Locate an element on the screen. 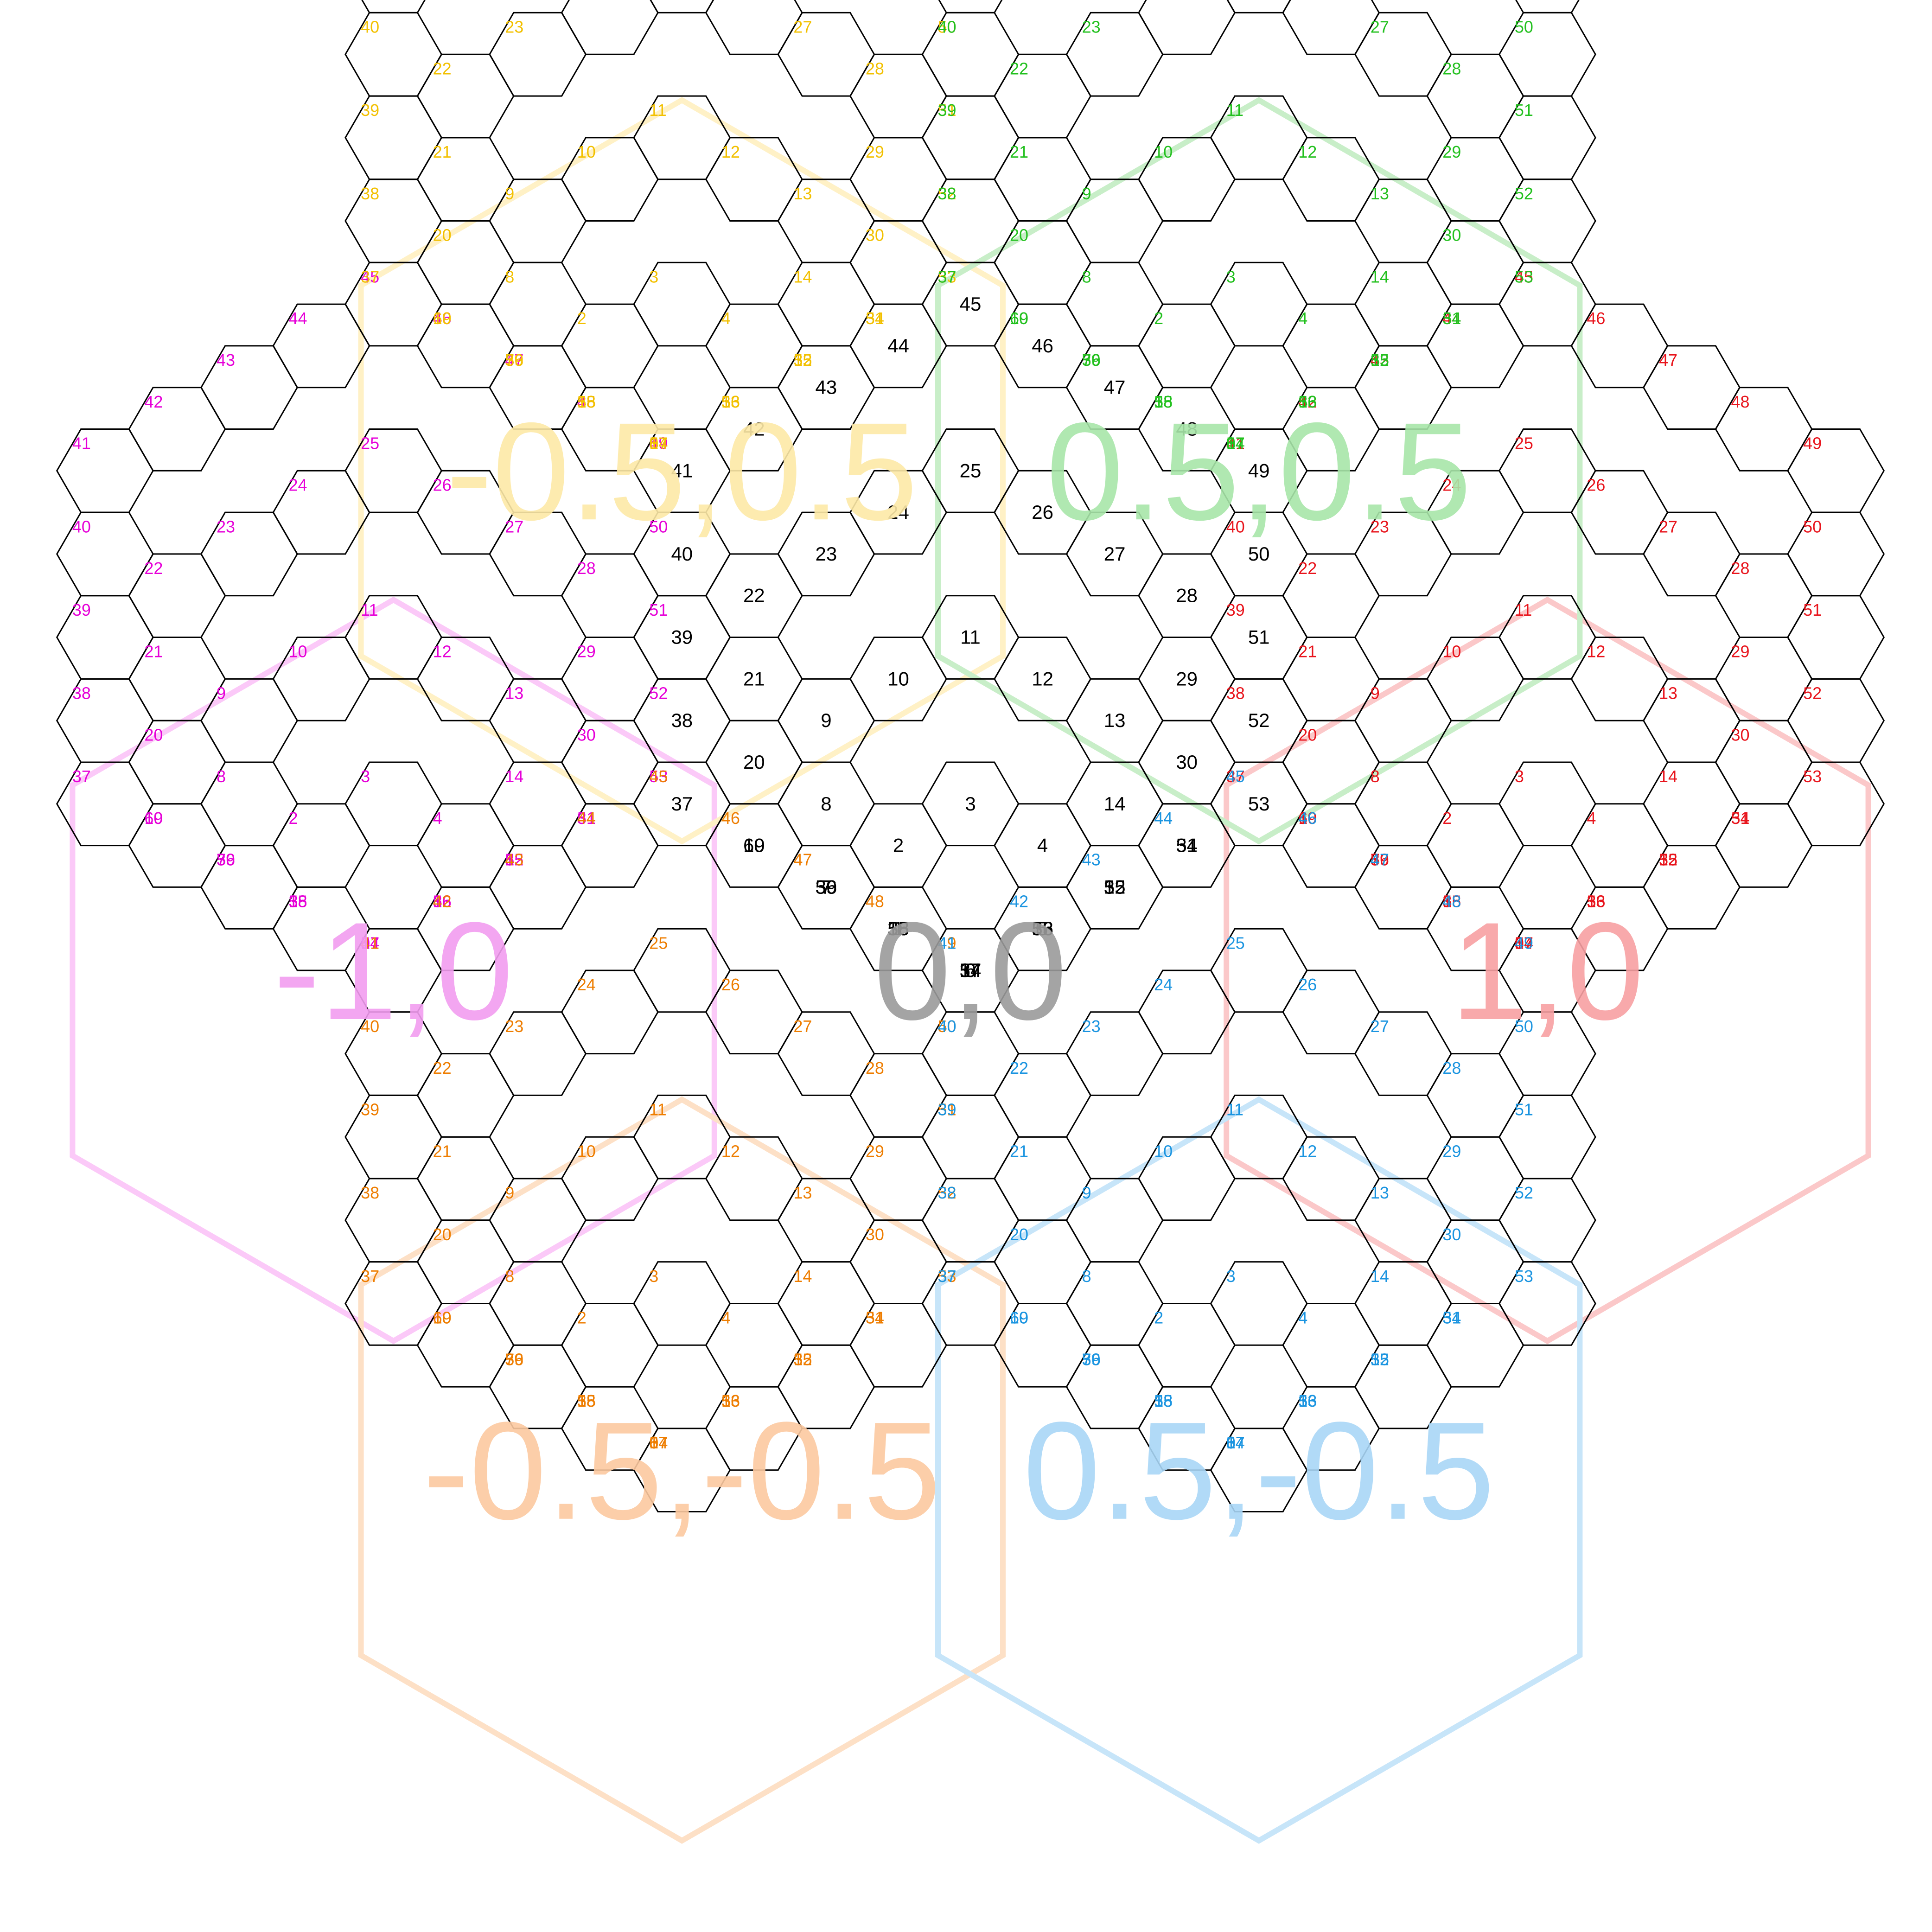 The width and height of the screenshot is (1932, 1932). cell-index-label-upper_left: 50 is located at coordinates (947, 27).